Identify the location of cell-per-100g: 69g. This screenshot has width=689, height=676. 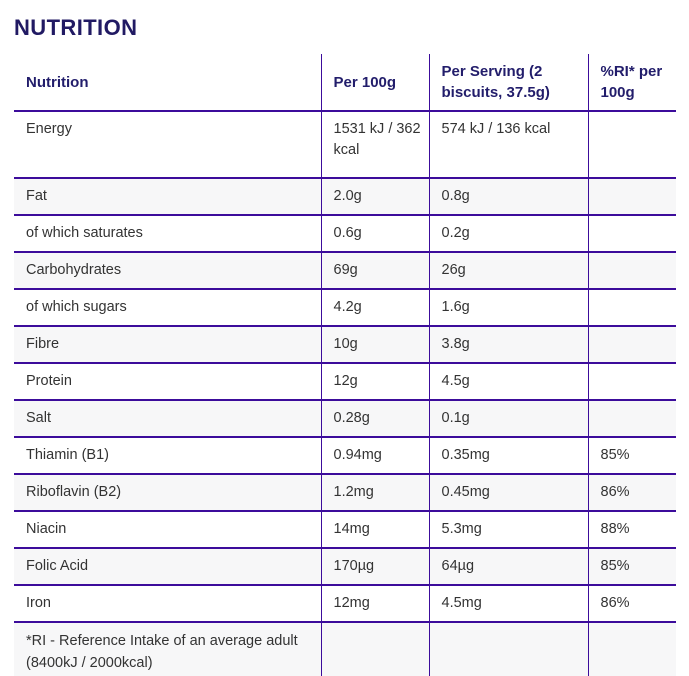
(374, 271).